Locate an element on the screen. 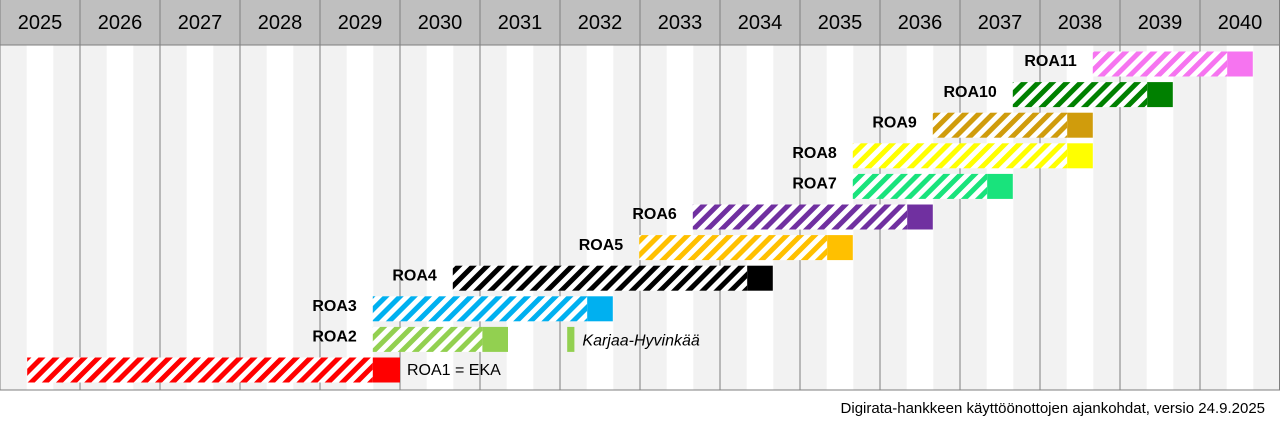 The width and height of the screenshot is (1280, 429). x-tick-label: 2032 is located at coordinates (600, 23).